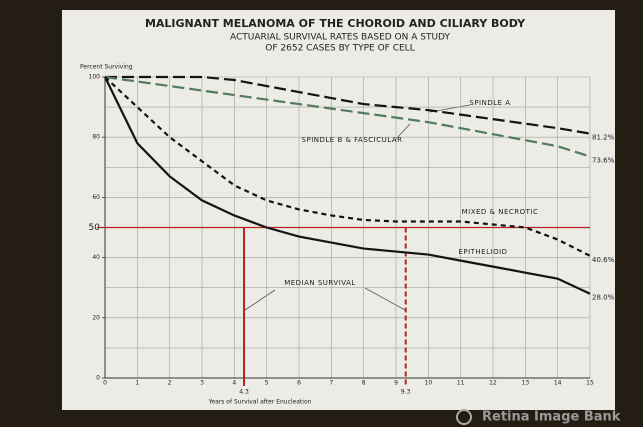 The height and width of the screenshot is (427, 643). I want to click on series-label: SPINDLE B & FASCICULAR, so click(352, 140).